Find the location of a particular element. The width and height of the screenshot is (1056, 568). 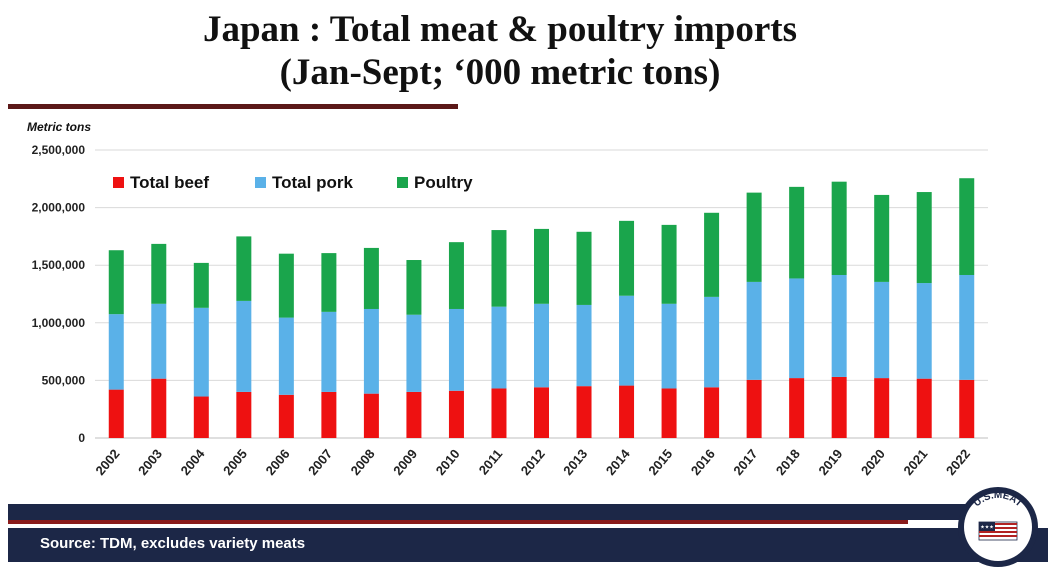

y-axis-unit-label: Metric tons is located at coordinates (59, 127).